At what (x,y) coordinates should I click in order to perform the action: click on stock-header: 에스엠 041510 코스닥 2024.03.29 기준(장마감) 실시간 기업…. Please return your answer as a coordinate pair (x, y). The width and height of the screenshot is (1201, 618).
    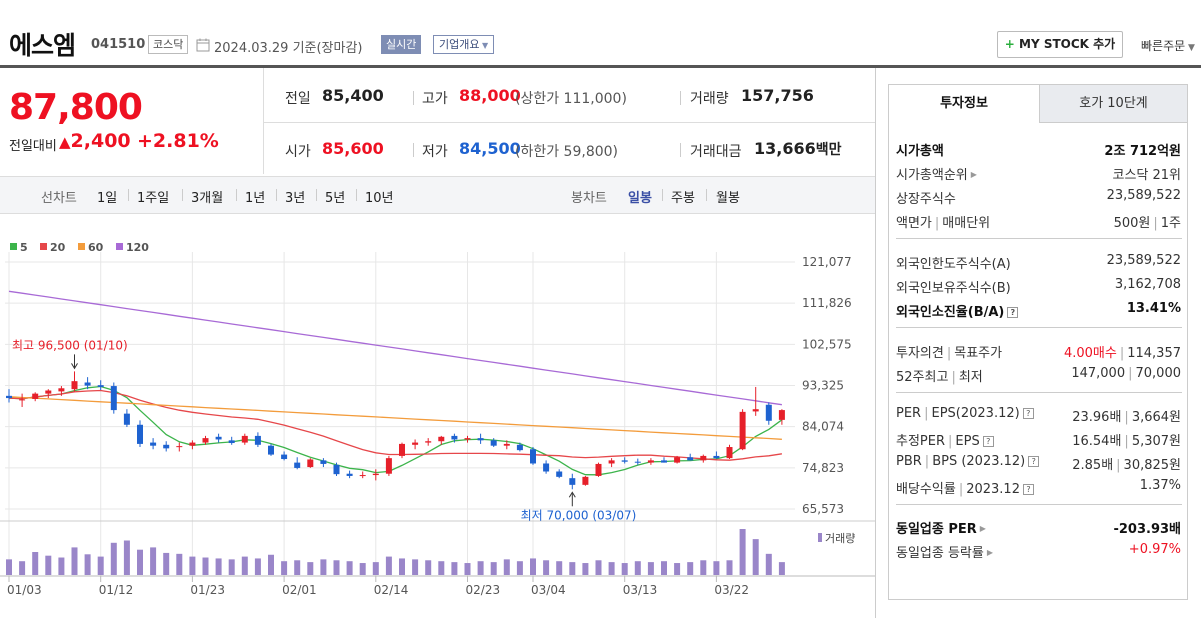
    Looking at the image, I should click on (600, 34).